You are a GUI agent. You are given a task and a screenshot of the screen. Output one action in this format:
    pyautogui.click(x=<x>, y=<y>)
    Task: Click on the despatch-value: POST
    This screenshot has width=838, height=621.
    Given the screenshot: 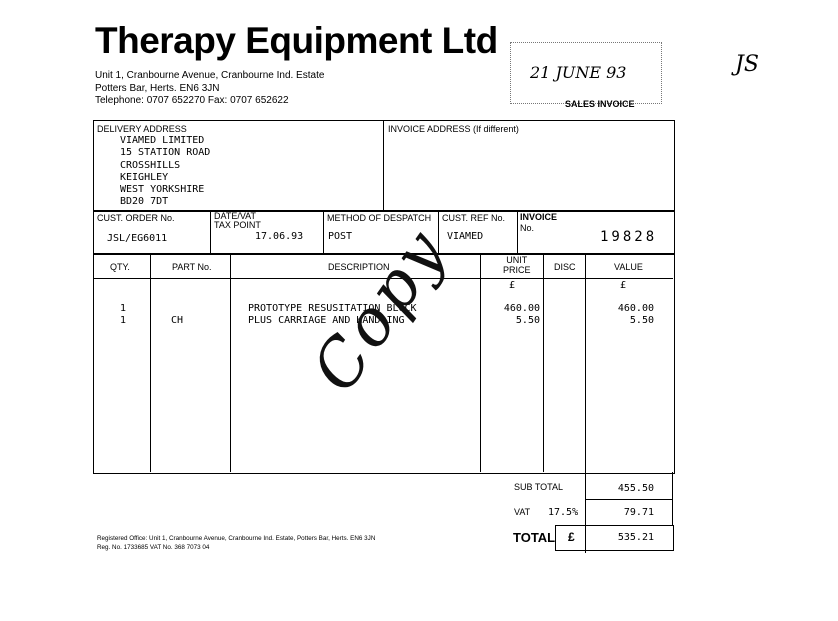 What is the action you would take?
    pyautogui.click(x=340, y=236)
    